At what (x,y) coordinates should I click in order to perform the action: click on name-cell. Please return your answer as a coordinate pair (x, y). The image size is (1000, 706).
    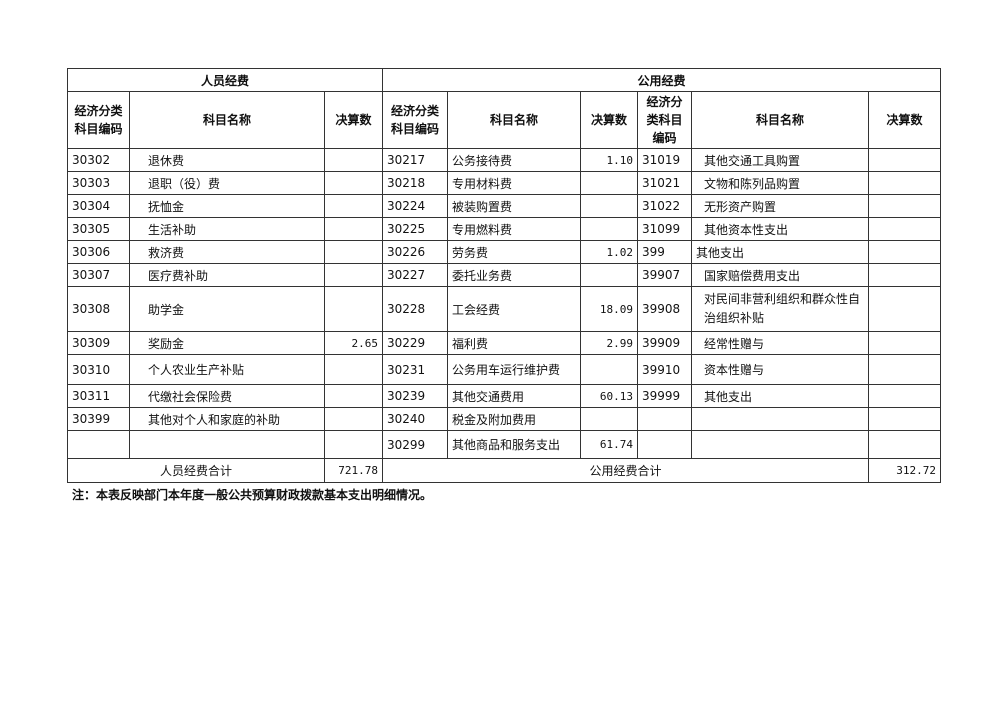
    Looking at the image, I should click on (227, 444).